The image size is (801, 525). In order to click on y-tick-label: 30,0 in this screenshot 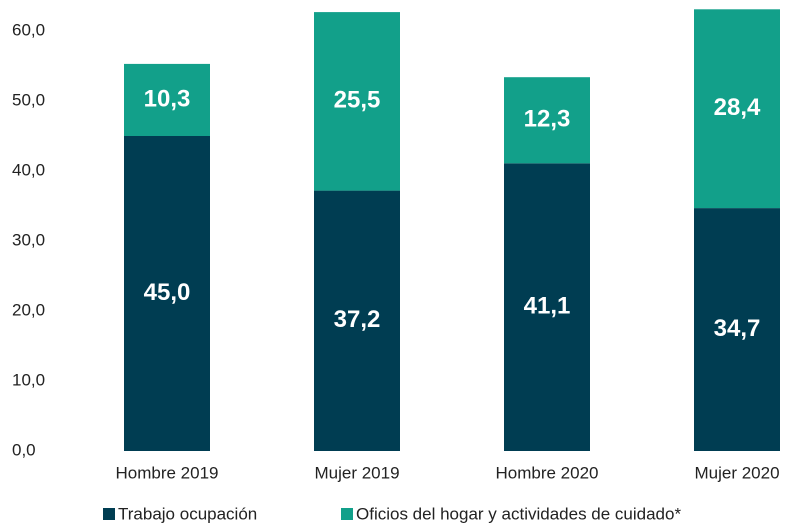, I will do `click(28, 239)`.